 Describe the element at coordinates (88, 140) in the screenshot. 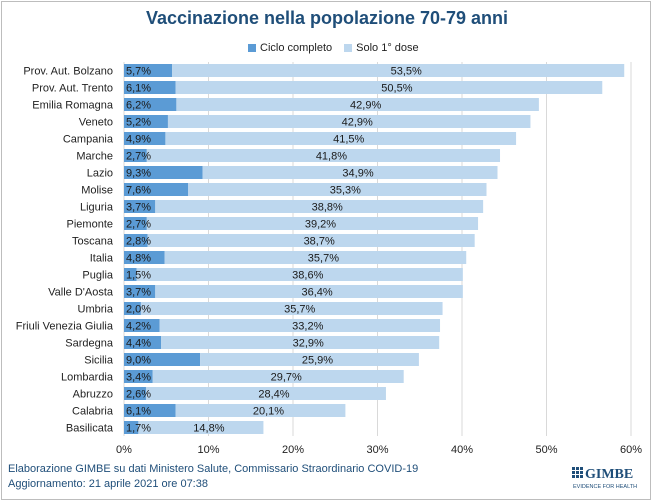

I see `category-label: Campania` at that location.